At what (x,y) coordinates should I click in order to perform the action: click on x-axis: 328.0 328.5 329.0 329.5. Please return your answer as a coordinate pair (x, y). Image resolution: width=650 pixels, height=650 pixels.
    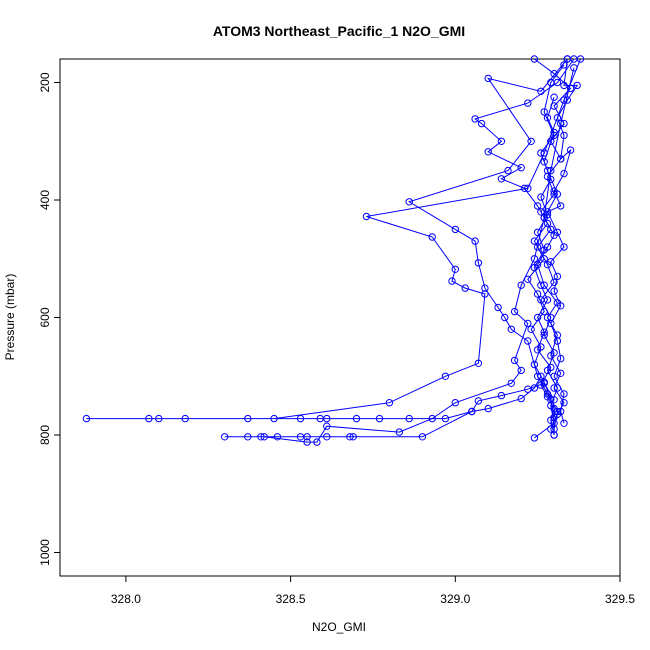
    Looking at the image, I should click on (373, 590).